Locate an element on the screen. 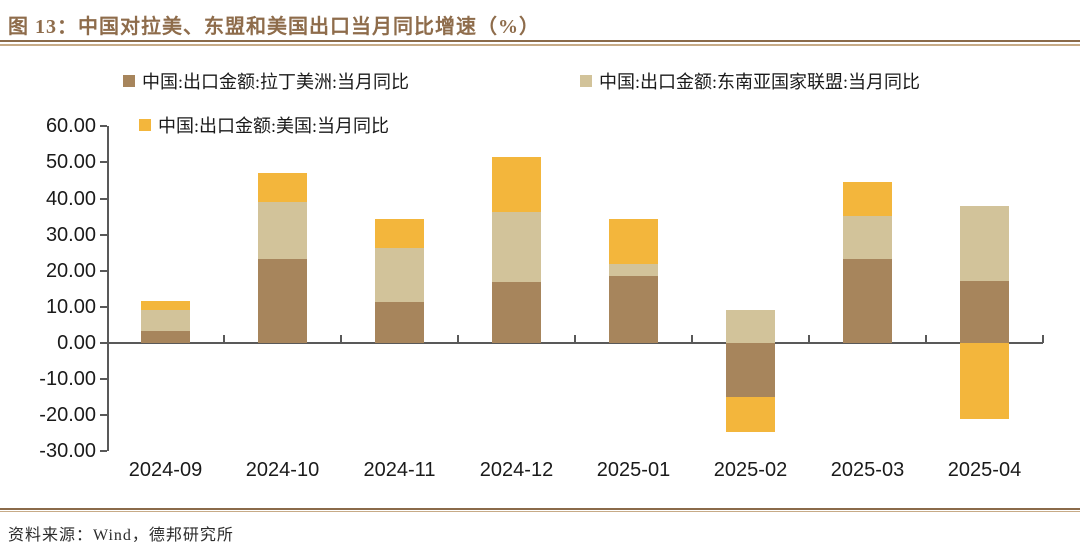 This screenshot has width=1080, height=554. y-axis-tick-label: 40.00 is located at coordinates (70, 198).